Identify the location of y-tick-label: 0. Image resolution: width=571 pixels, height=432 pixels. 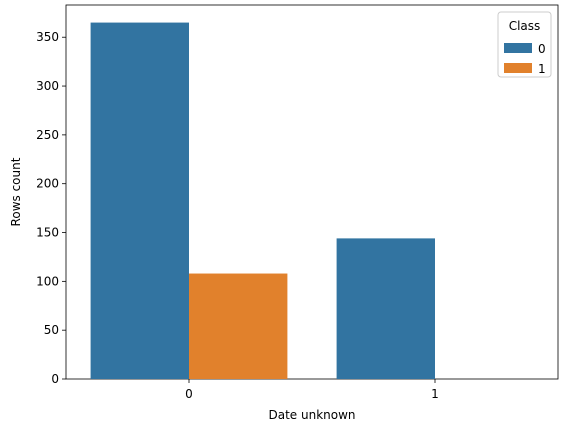
(55, 379).